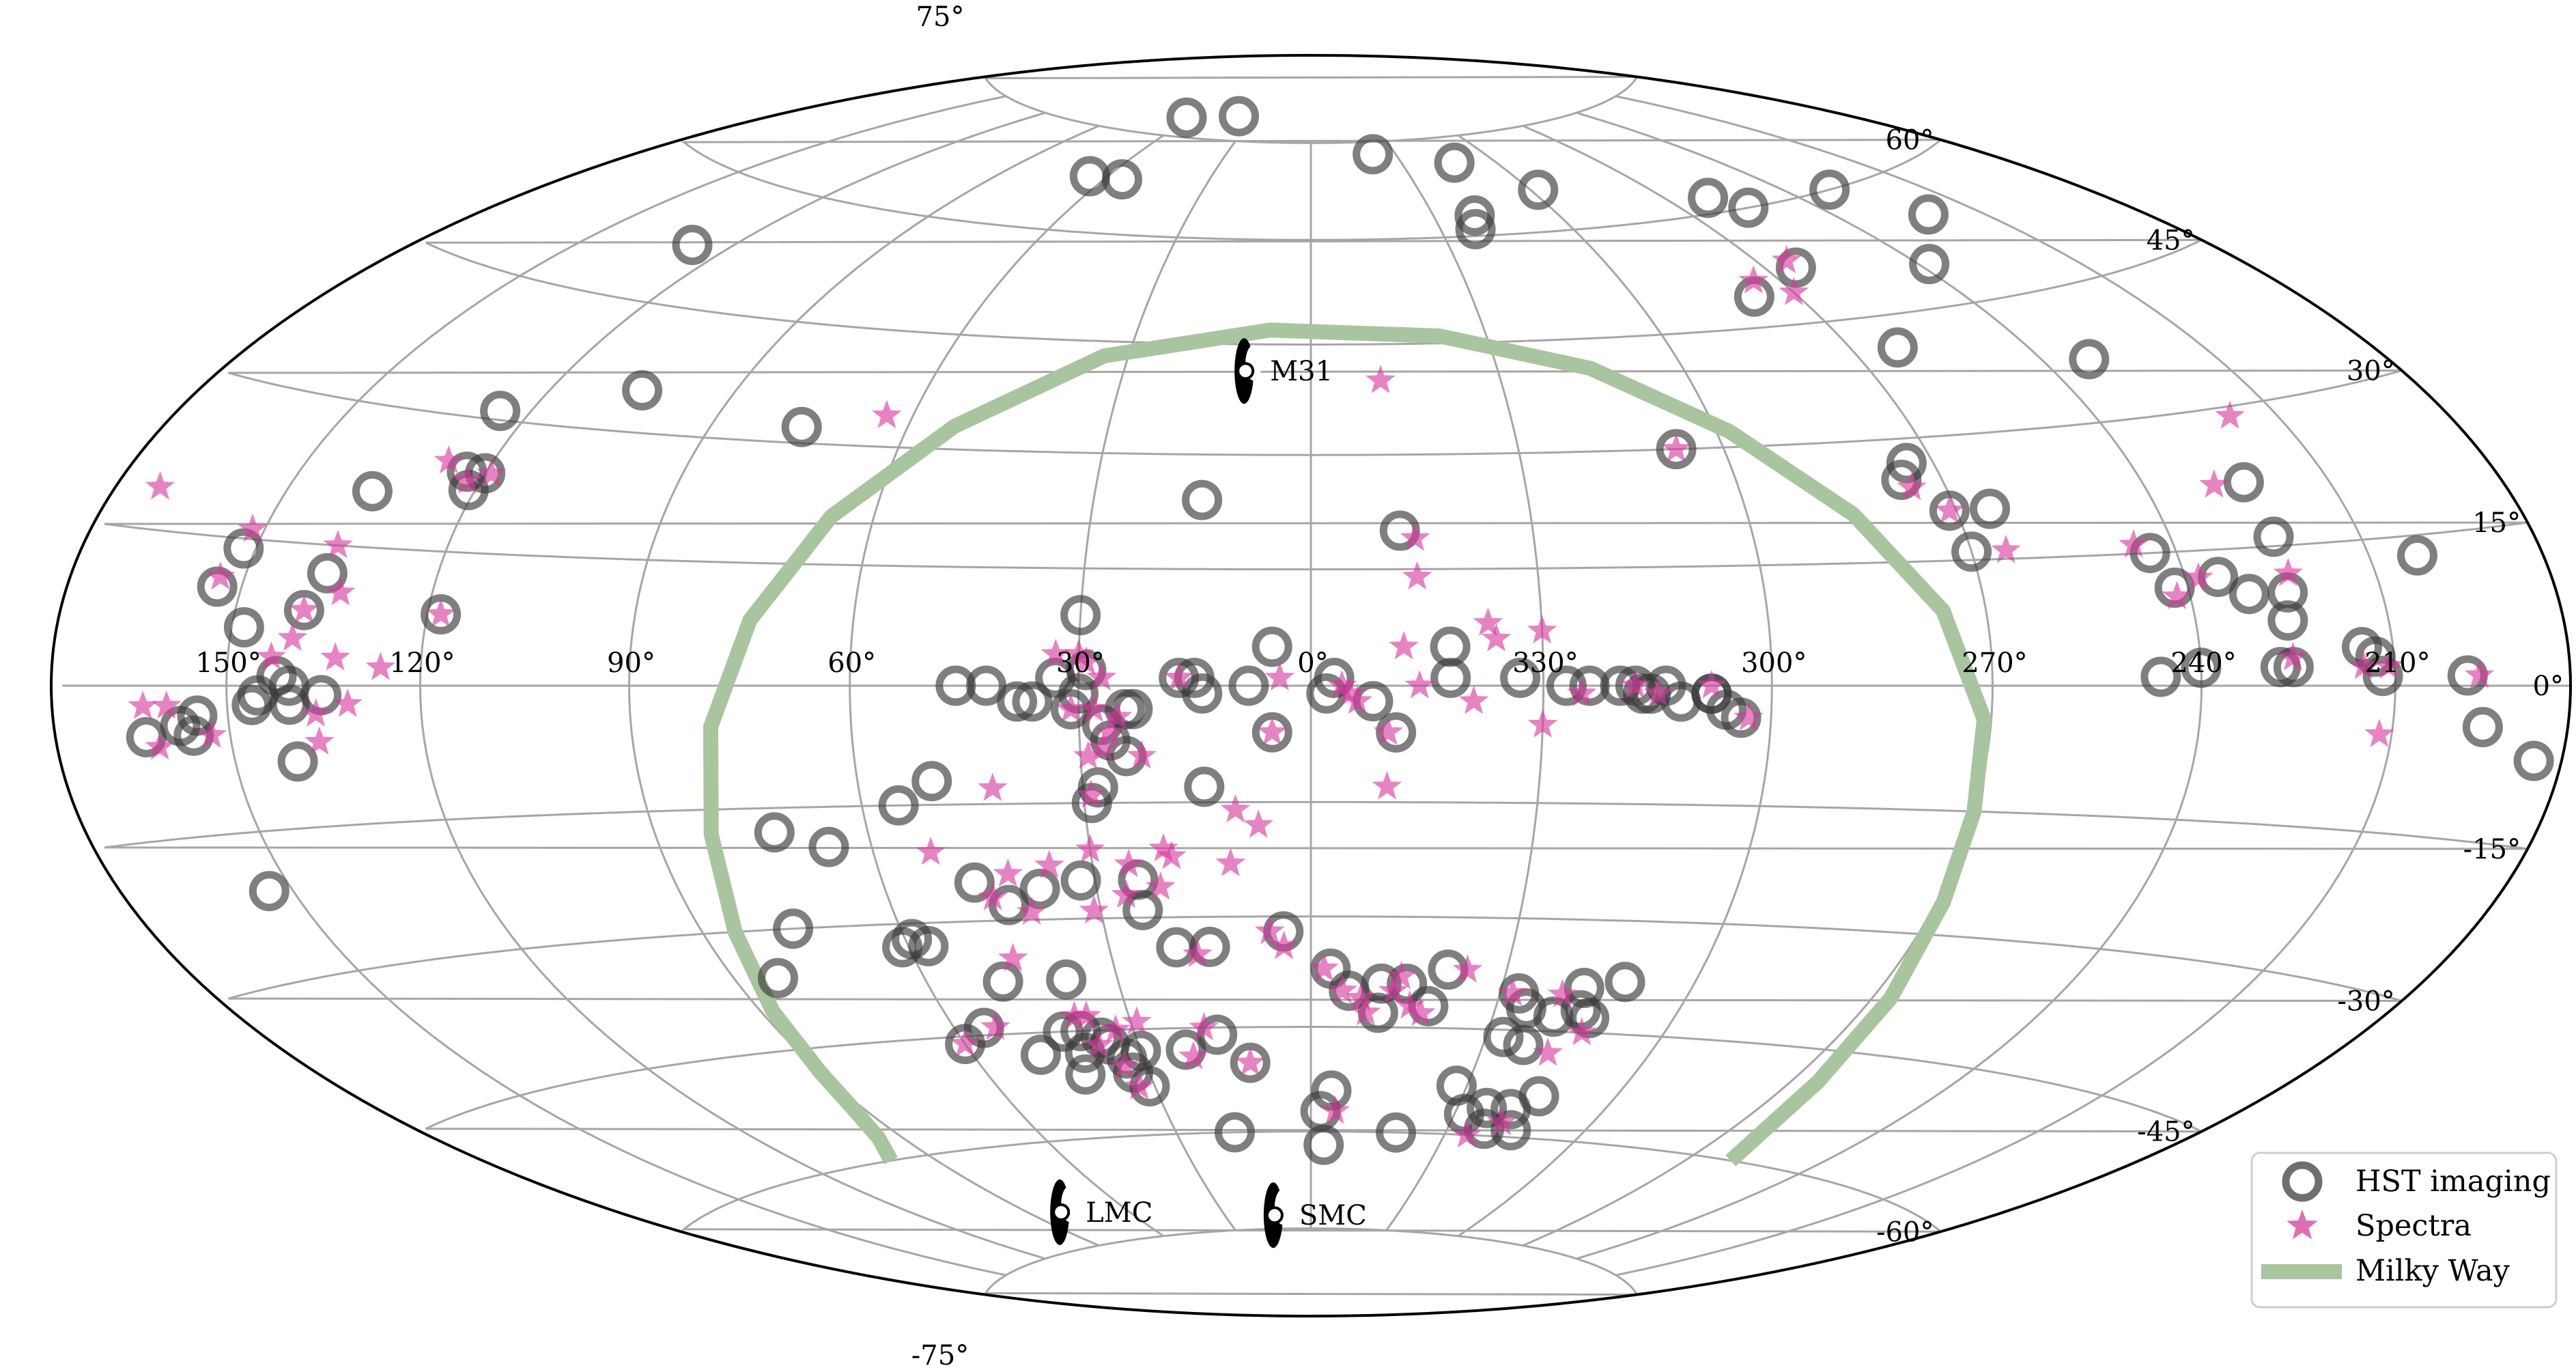 The height and width of the screenshot is (1368, 2576). I want to click on latitude-gridline, so click(1316, 825).